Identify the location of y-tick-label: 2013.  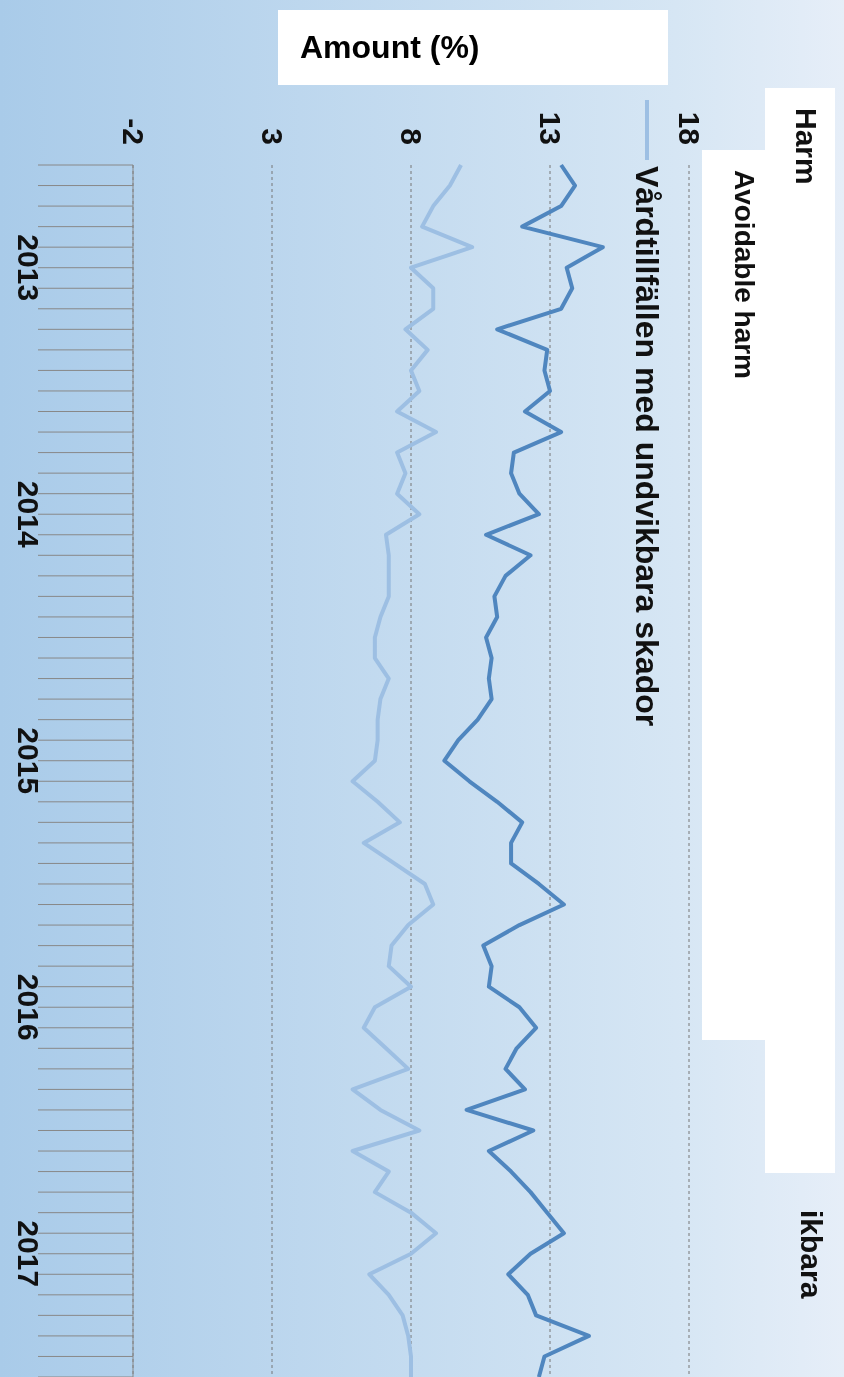
(28, 268).